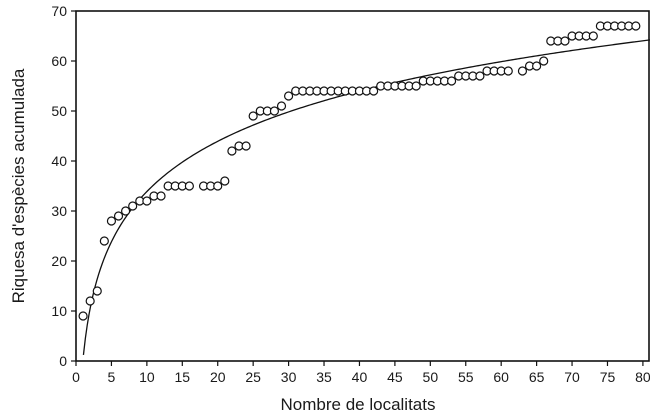 Image resolution: width=650 pixels, height=416 pixels. What do you see at coordinates (572, 377) in the screenshot?
I see `x-tick-label: 70` at bounding box center [572, 377].